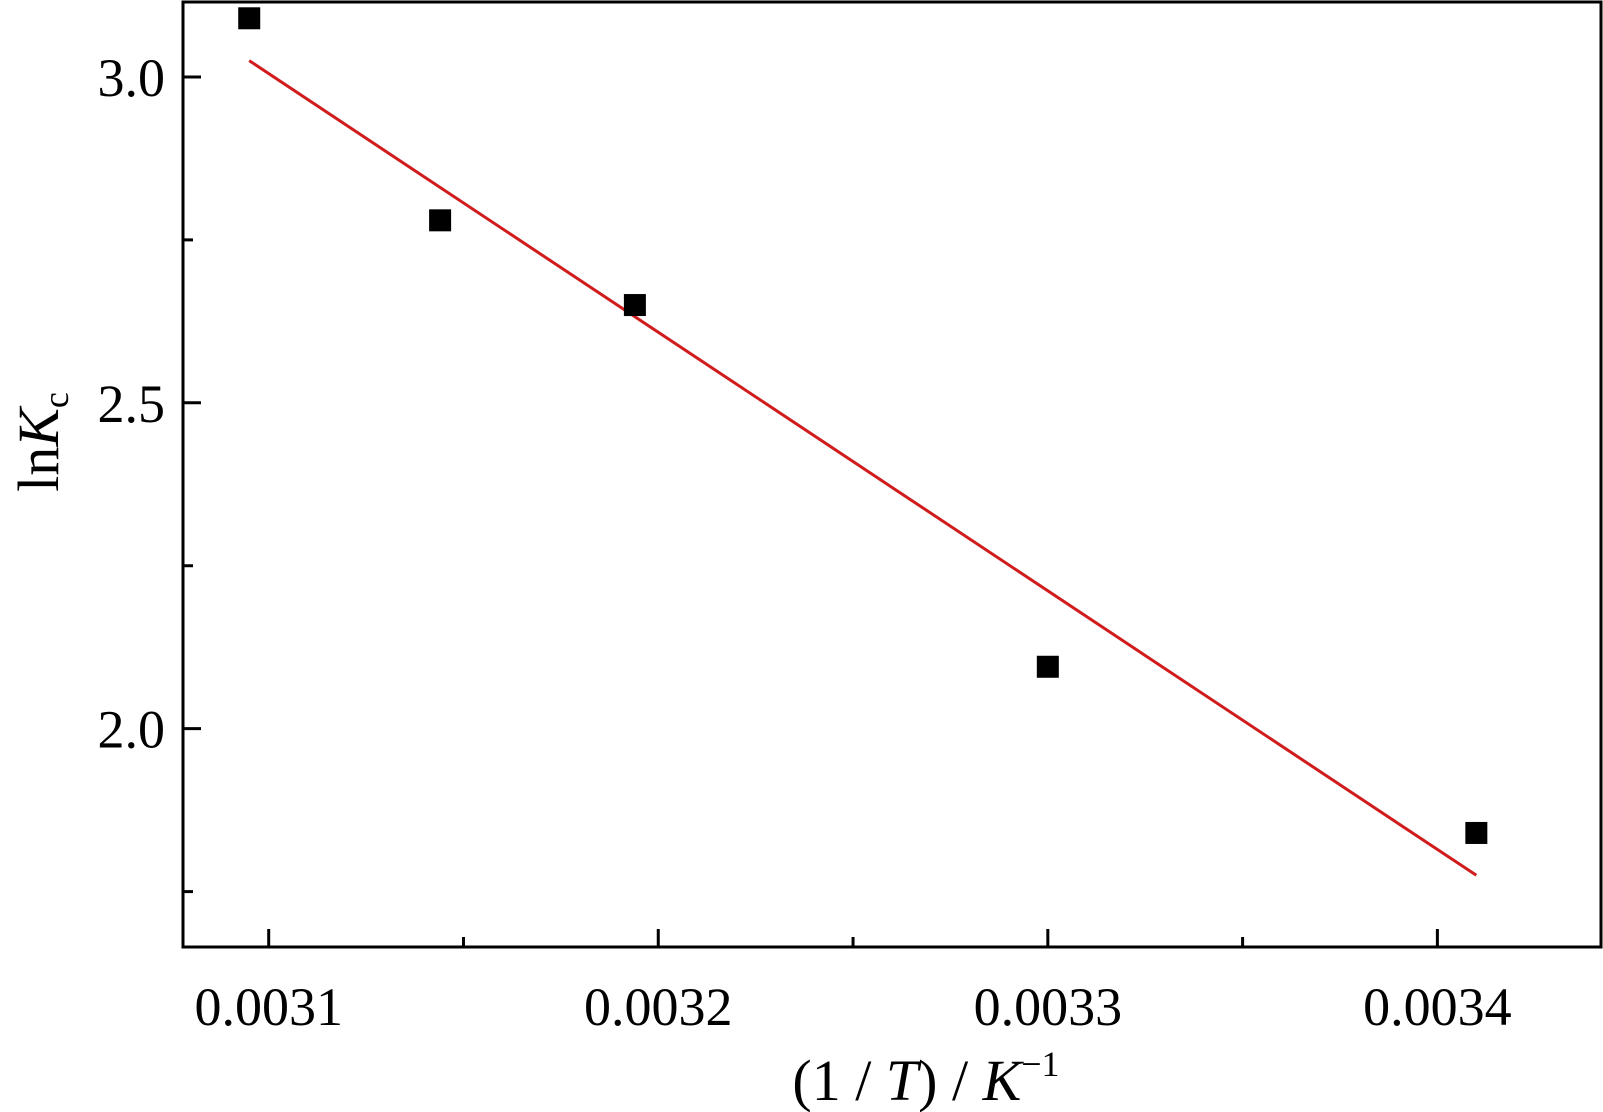 Image resolution: width=1603 pixels, height=1112 pixels. What do you see at coordinates (38, 469) in the screenshot?
I see `y-axis-fn: ln` at bounding box center [38, 469].